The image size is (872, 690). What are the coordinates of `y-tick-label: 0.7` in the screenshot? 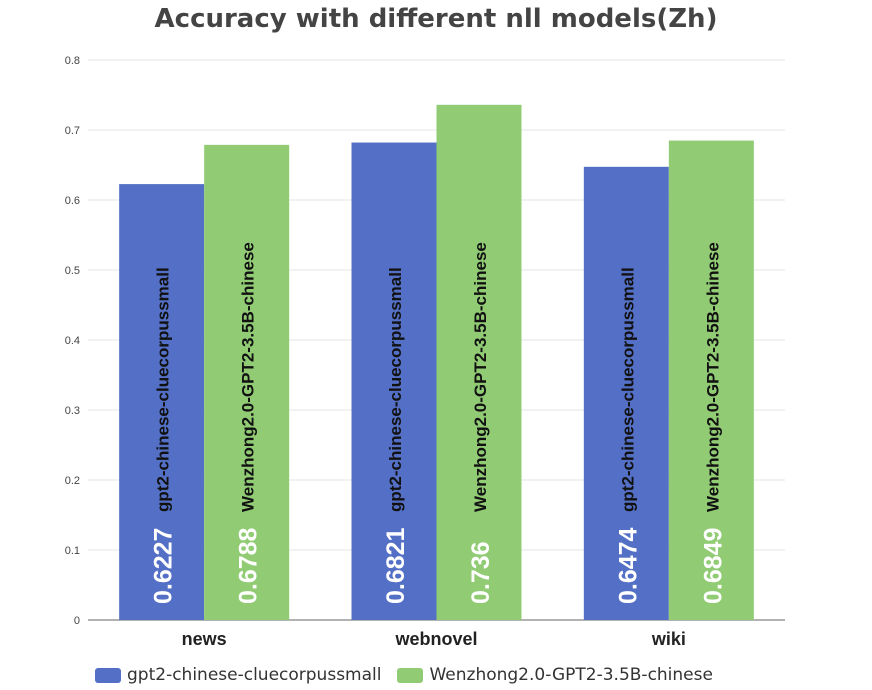 It's located at (72, 131).